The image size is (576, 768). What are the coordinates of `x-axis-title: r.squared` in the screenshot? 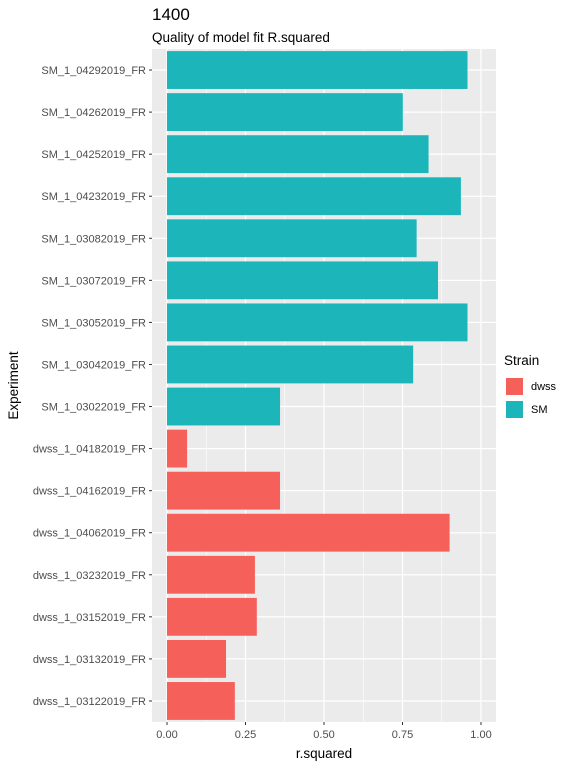 It's located at (324, 753).